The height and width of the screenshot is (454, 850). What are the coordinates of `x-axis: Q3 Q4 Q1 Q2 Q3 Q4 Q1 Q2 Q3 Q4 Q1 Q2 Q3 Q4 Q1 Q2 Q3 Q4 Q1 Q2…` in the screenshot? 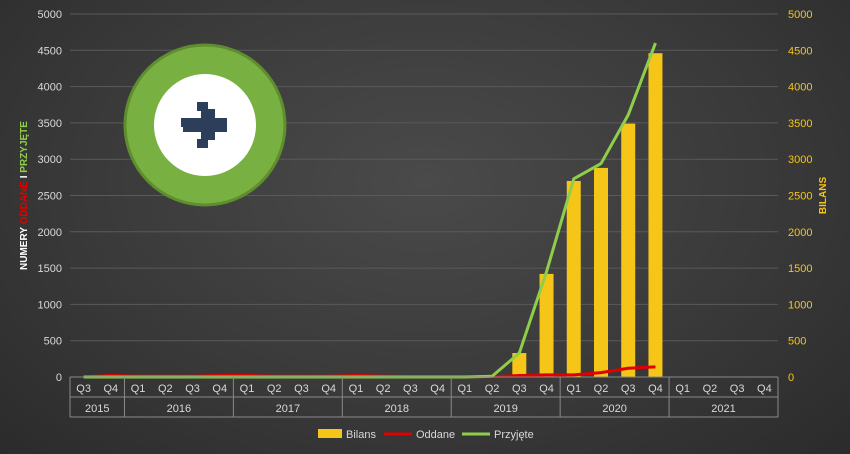 It's located at (424, 397).